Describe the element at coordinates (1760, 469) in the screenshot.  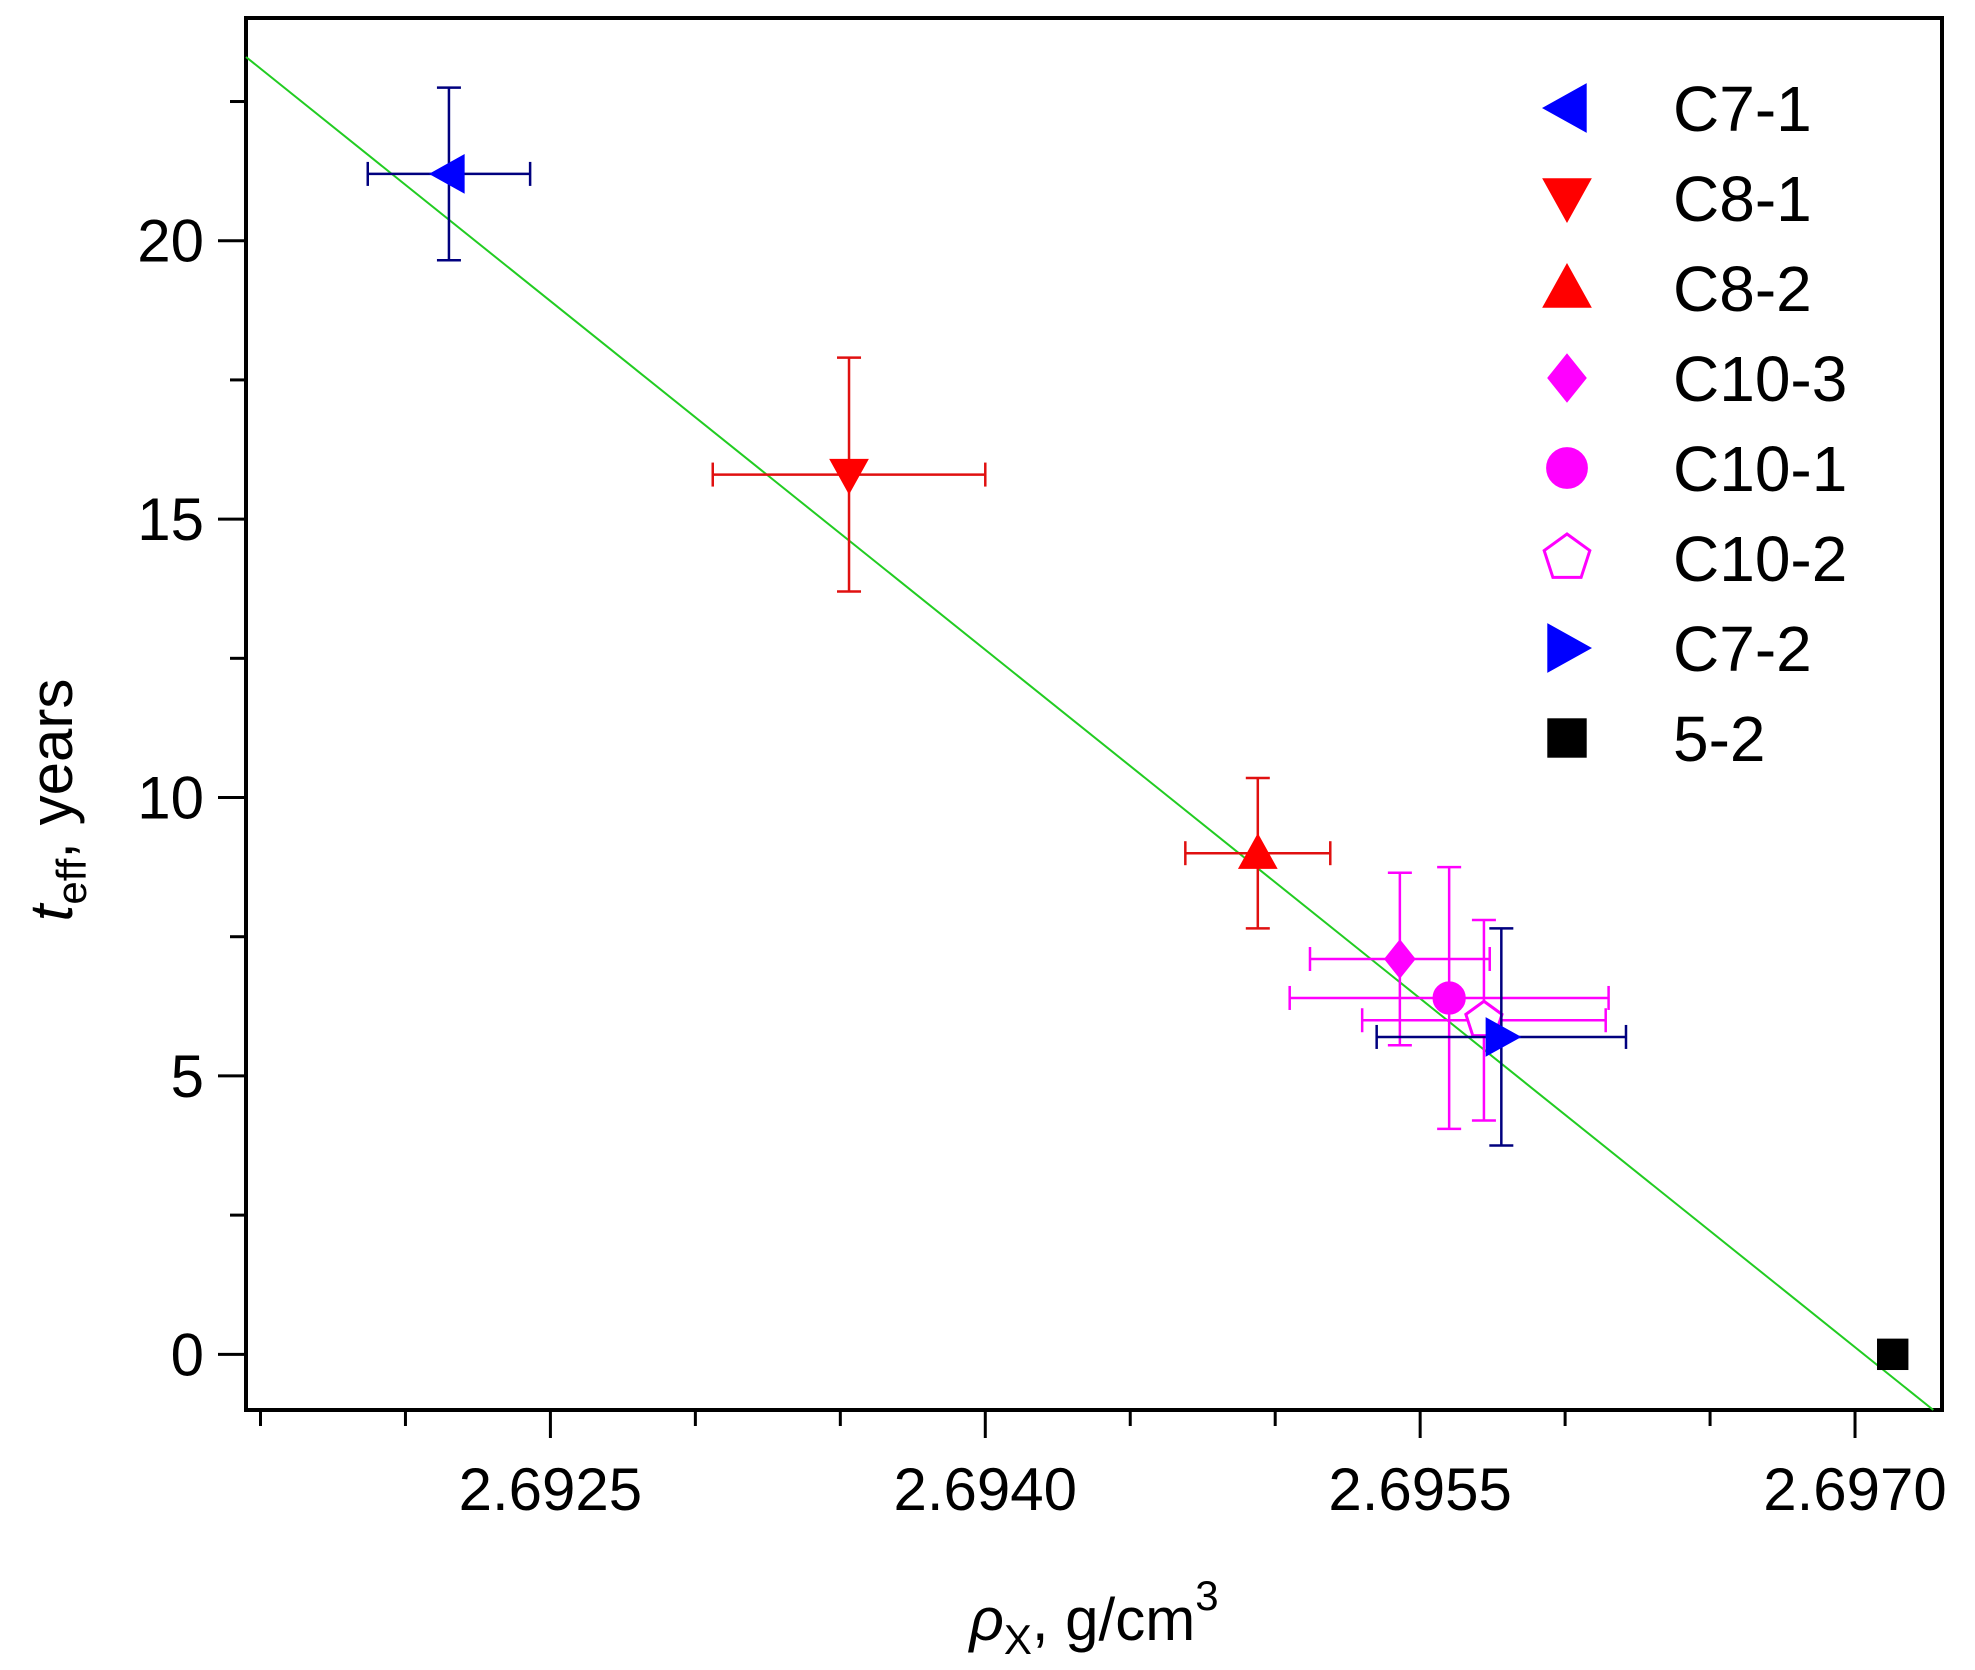
I see `legend-label: C10-1` at that location.